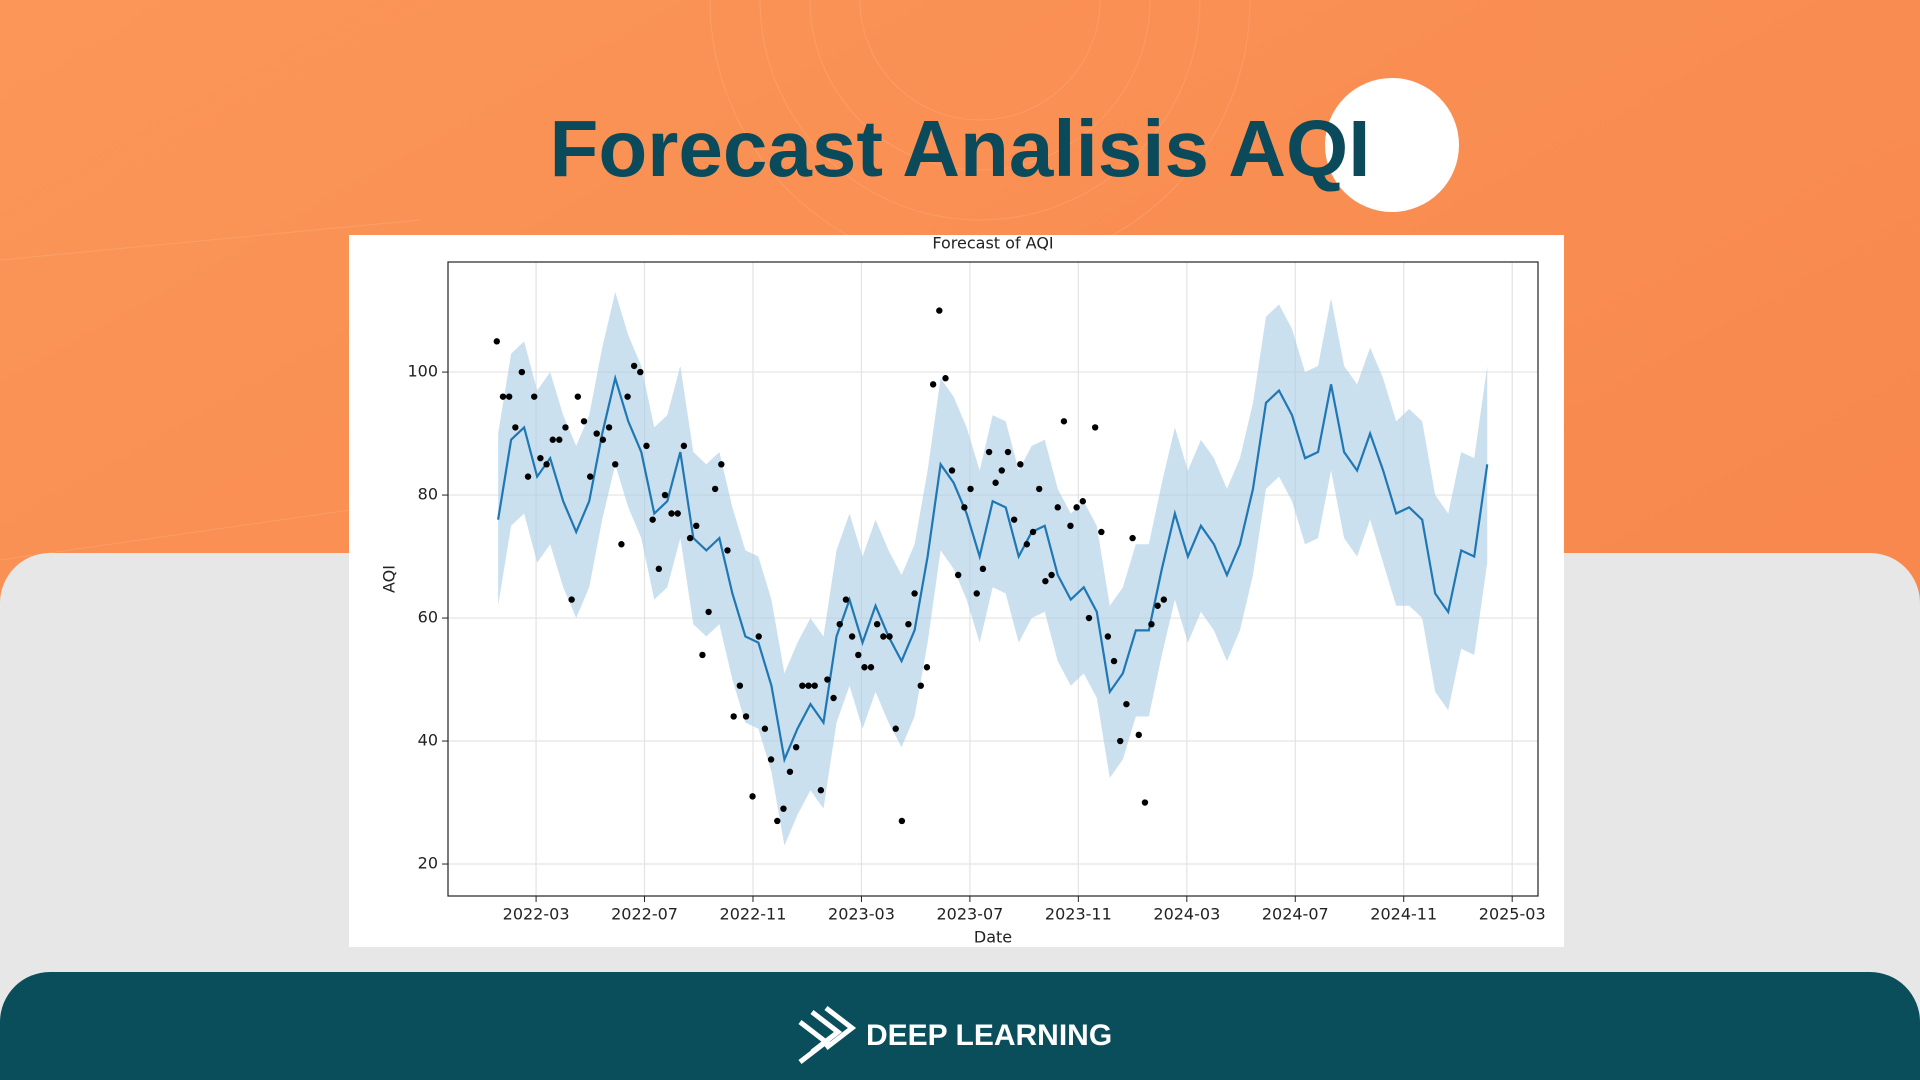  What do you see at coordinates (1186, 914) in the screenshot?
I see `x-tick-label: 2024-03` at bounding box center [1186, 914].